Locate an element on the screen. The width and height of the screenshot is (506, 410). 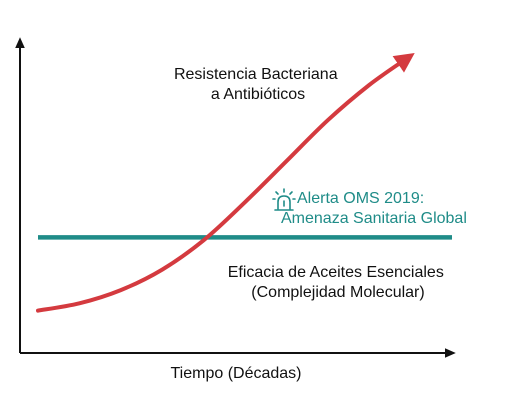
resistance-label-line-1: Resistencia Bacteriana is located at coordinates (256, 74).